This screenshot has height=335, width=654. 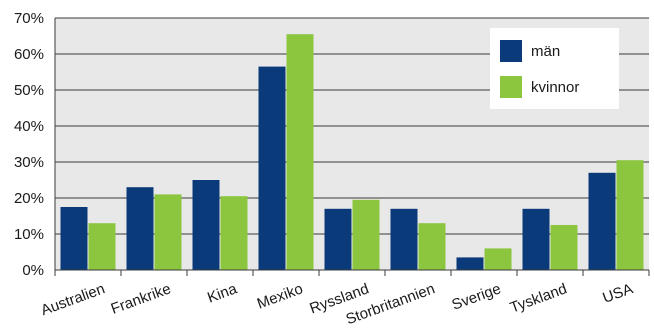 I want to click on y-tick-label: 50%, so click(x=29, y=90).